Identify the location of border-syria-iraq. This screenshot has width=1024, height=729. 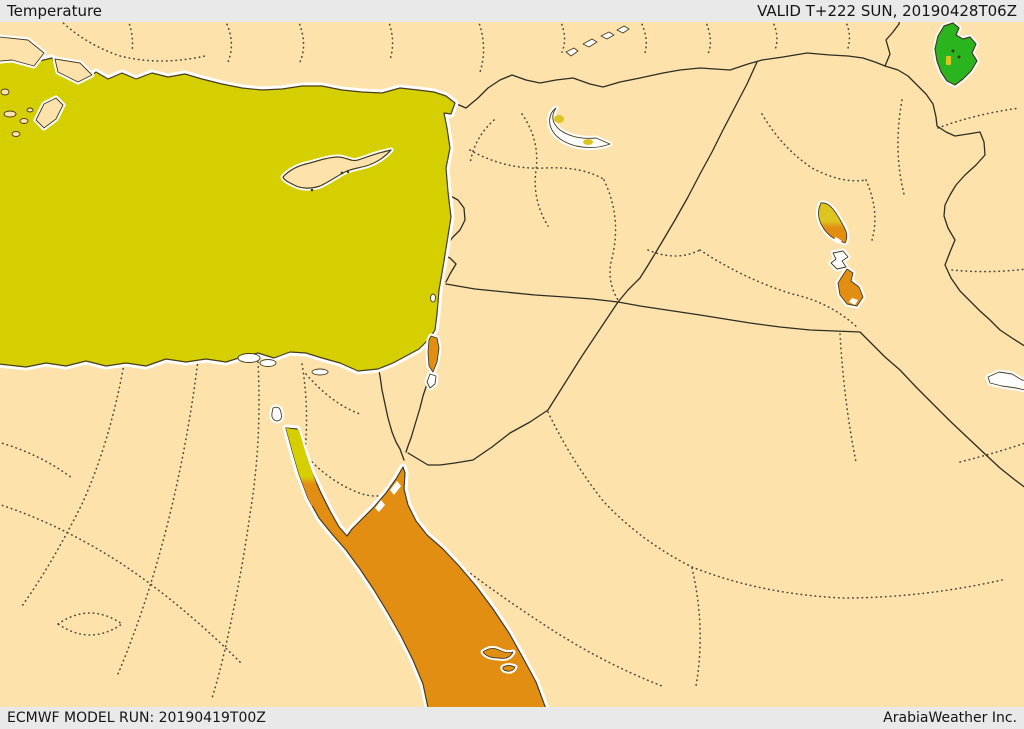
(687, 182).